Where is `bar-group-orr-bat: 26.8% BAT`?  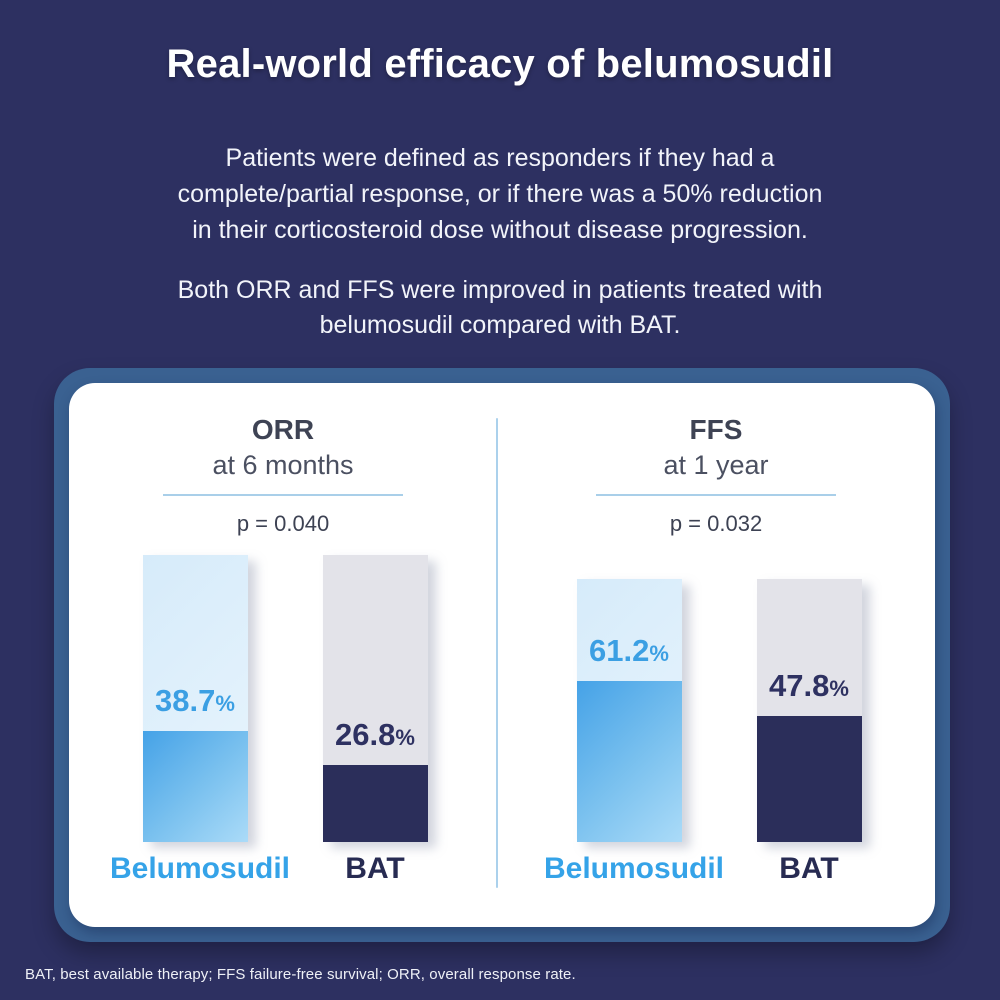 bar-group-orr-bat: 26.8% BAT is located at coordinates (375, 720).